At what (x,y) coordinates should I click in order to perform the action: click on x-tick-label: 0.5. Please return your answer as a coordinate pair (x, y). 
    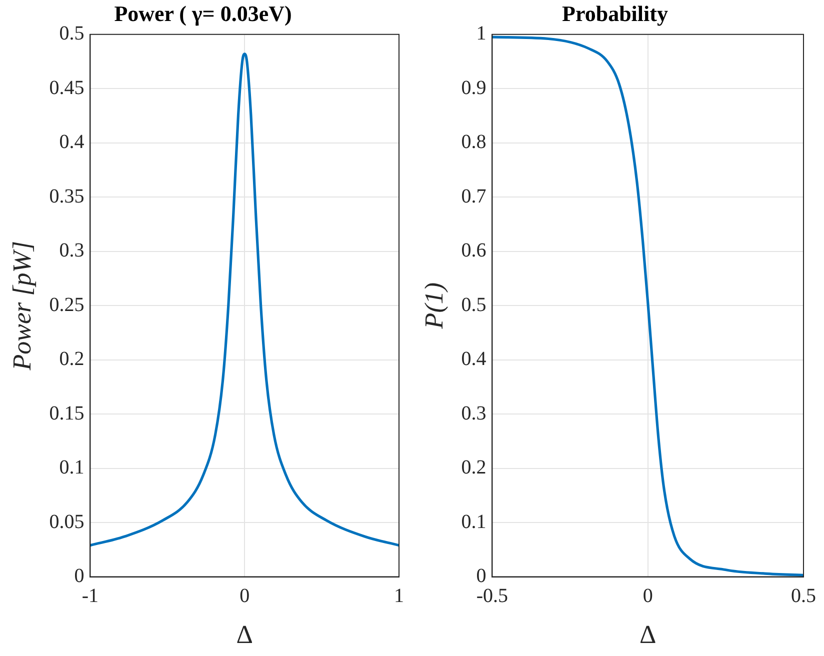
    Looking at the image, I should click on (803, 596).